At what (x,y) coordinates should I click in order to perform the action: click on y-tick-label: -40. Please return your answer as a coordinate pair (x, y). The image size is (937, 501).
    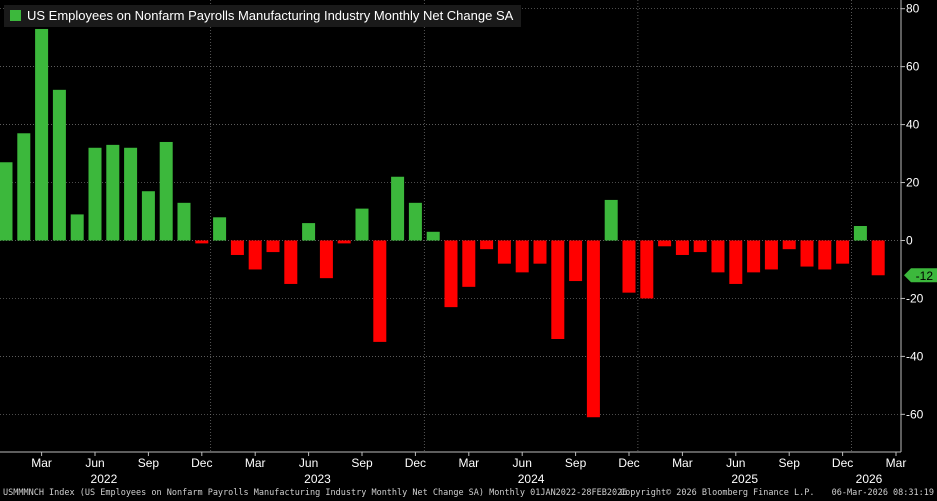
    Looking at the image, I should click on (915, 356).